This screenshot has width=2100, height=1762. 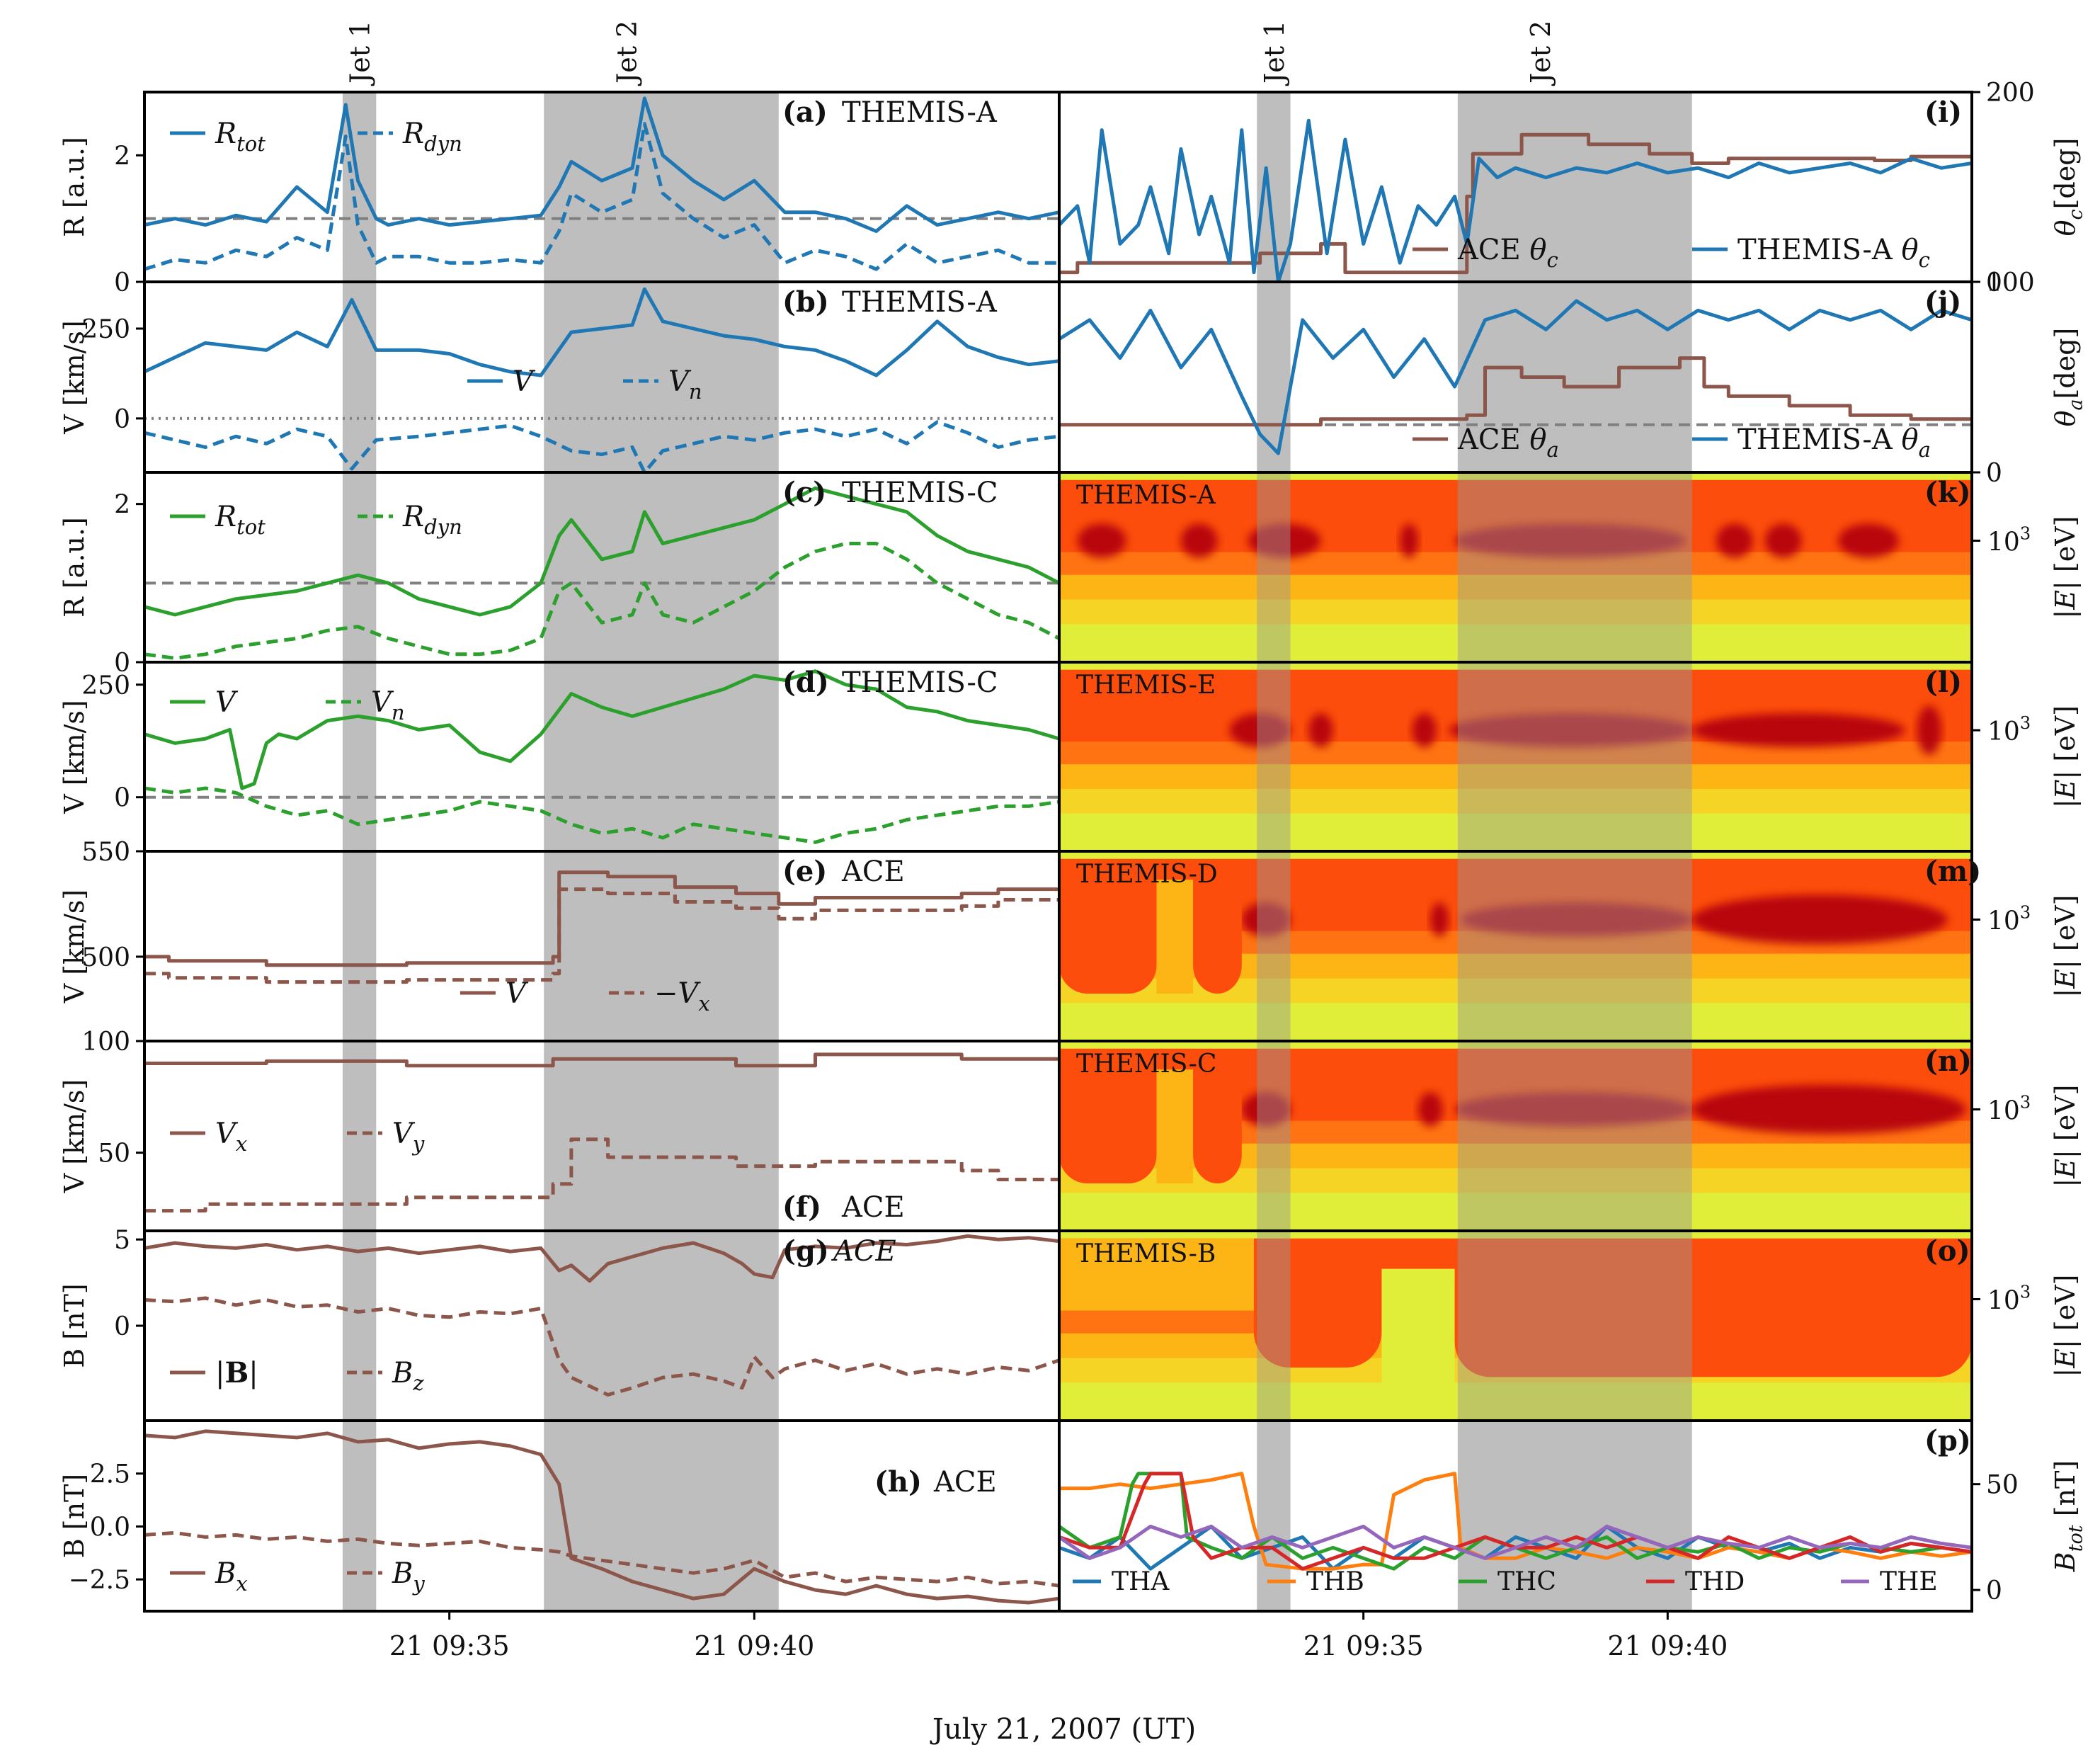 What do you see at coordinates (1942, 302) in the screenshot?
I see `panel-label: (j)` at bounding box center [1942, 302].